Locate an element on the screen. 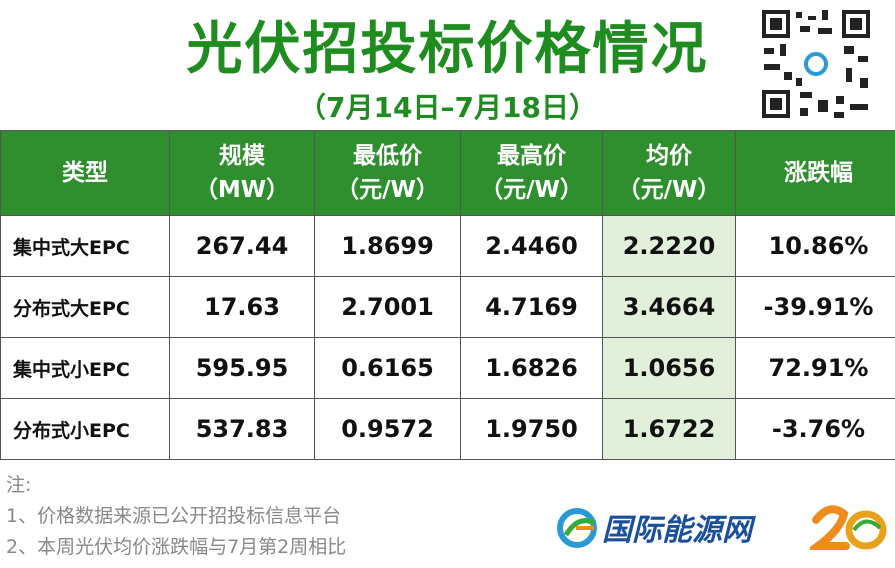 The image size is (895, 568). table-row: 集中式大EPC 267.44 1.8699 2.4460 2.2220 10.86% is located at coordinates (447, 246).